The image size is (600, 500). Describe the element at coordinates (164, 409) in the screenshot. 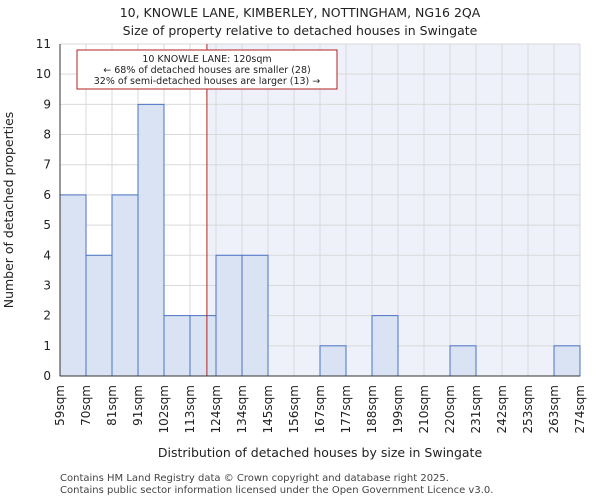

I see `x-tick-label: 102sqm` at that location.